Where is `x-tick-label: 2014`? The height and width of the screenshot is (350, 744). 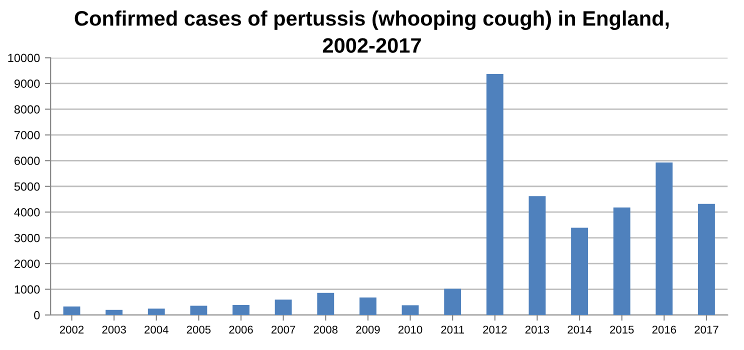 x-tick-label: 2014 is located at coordinates (580, 330).